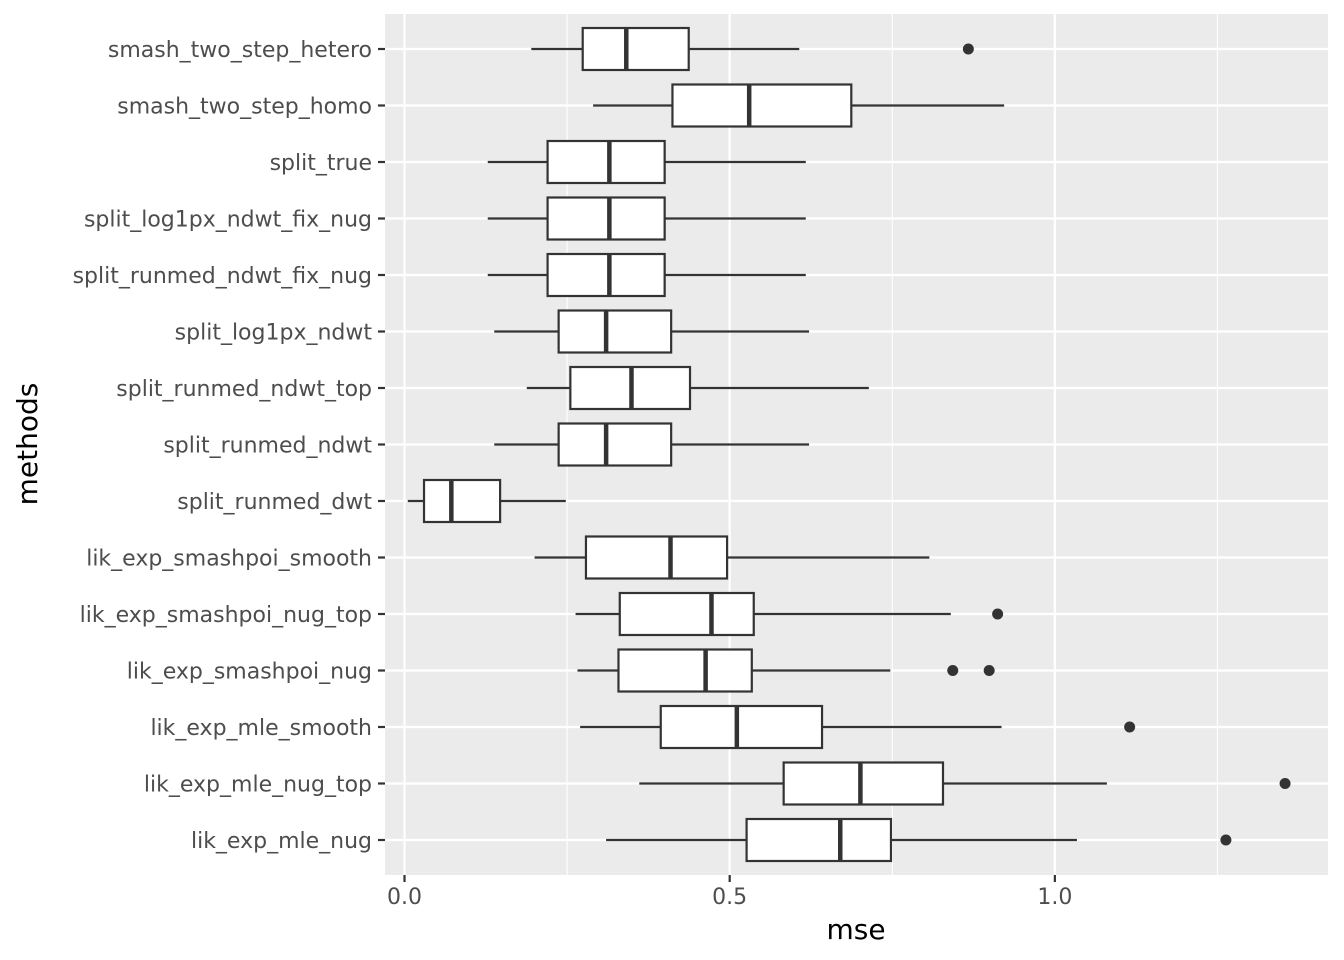 Image resolution: width=1344 pixels, height=960 pixels. What do you see at coordinates (919, 840) in the screenshot?
I see `box-lik_exp_mle_nug` at bounding box center [919, 840].